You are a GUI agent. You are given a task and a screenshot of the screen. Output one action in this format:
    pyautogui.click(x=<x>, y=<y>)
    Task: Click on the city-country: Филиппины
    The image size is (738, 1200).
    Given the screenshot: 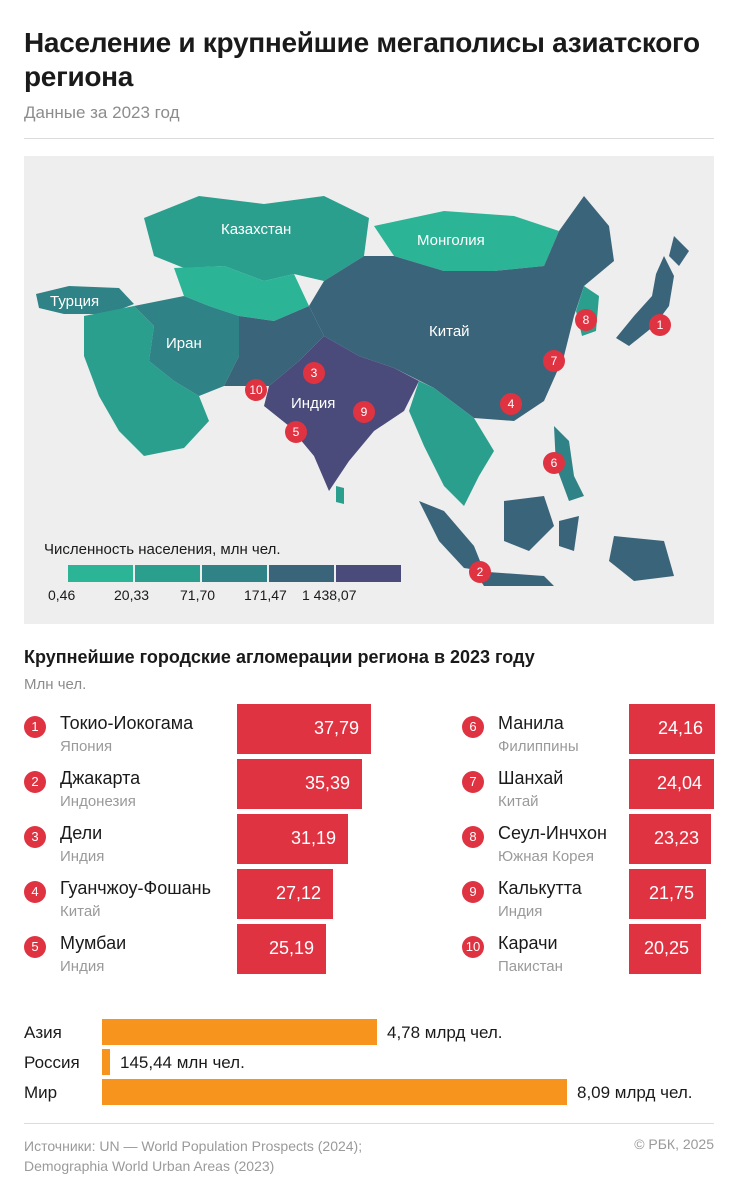 What is the action you would take?
    pyautogui.click(x=538, y=746)
    